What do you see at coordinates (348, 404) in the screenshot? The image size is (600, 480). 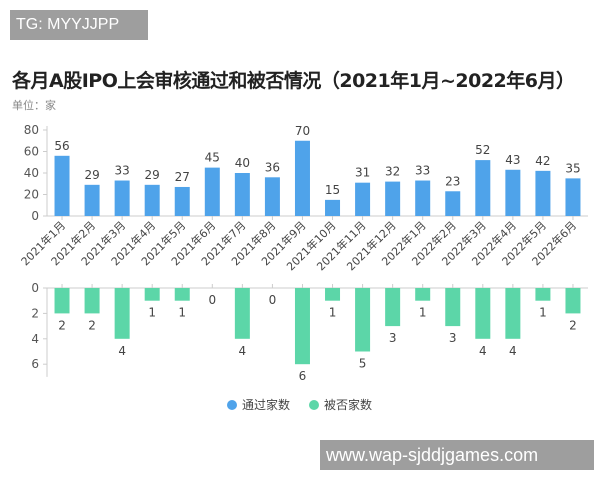 I see `legend-rejected-label: 被否家数` at bounding box center [348, 404].